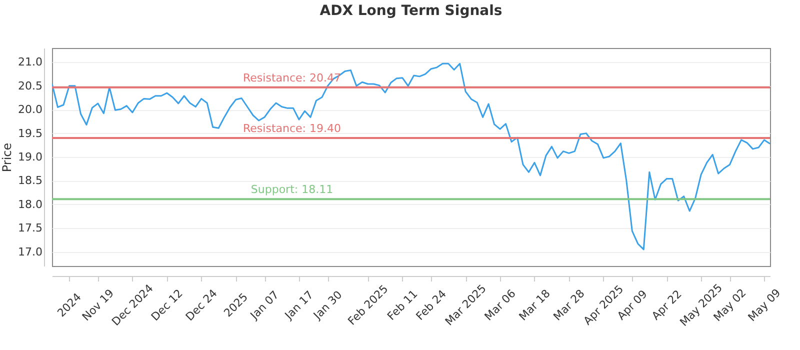 The height and width of the screenshot is (350, 800). I want to click on y-tick-label: 21.0, so click(30, 62).